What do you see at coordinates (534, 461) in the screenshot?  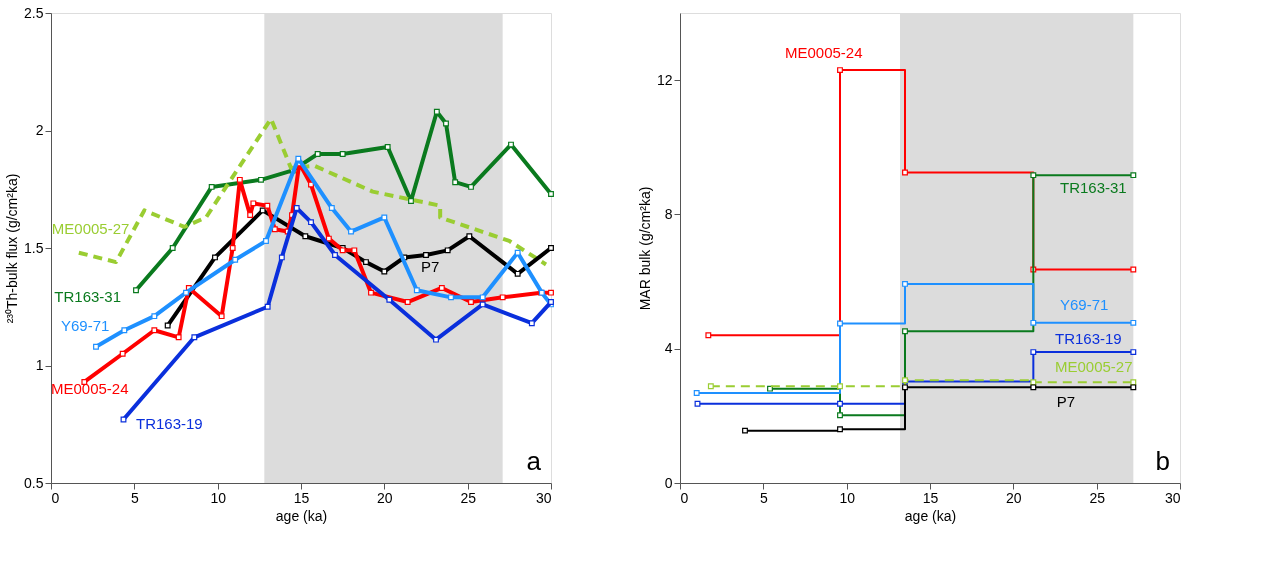 I see `annotation: a` at bounding box center [534, 461].